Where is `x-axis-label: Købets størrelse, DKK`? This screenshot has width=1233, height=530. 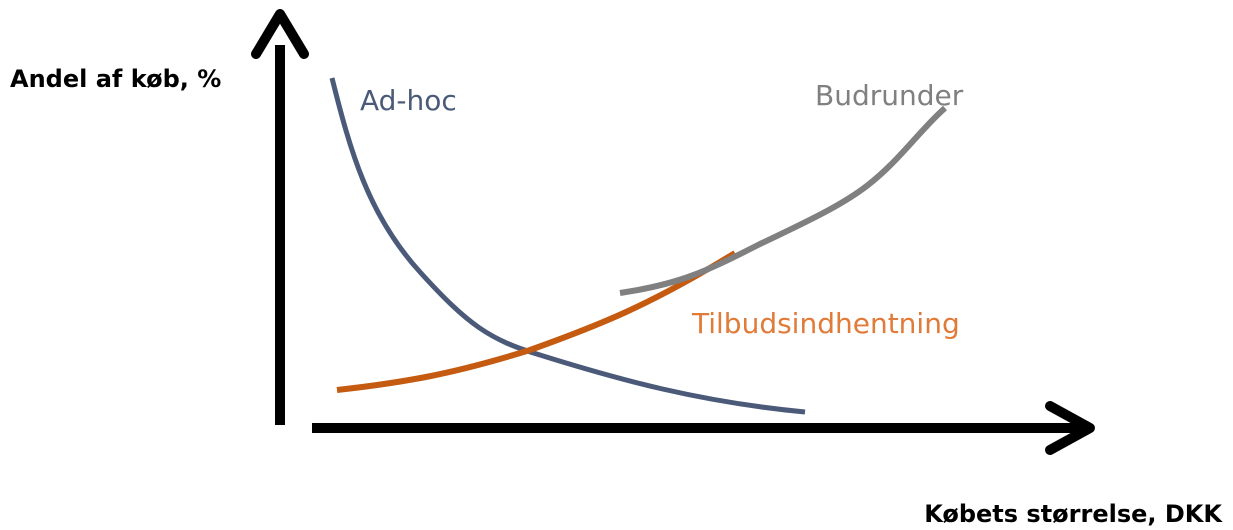 x-axis-label: Købets størrelse, DKK is located at coordinates (1073, 514).